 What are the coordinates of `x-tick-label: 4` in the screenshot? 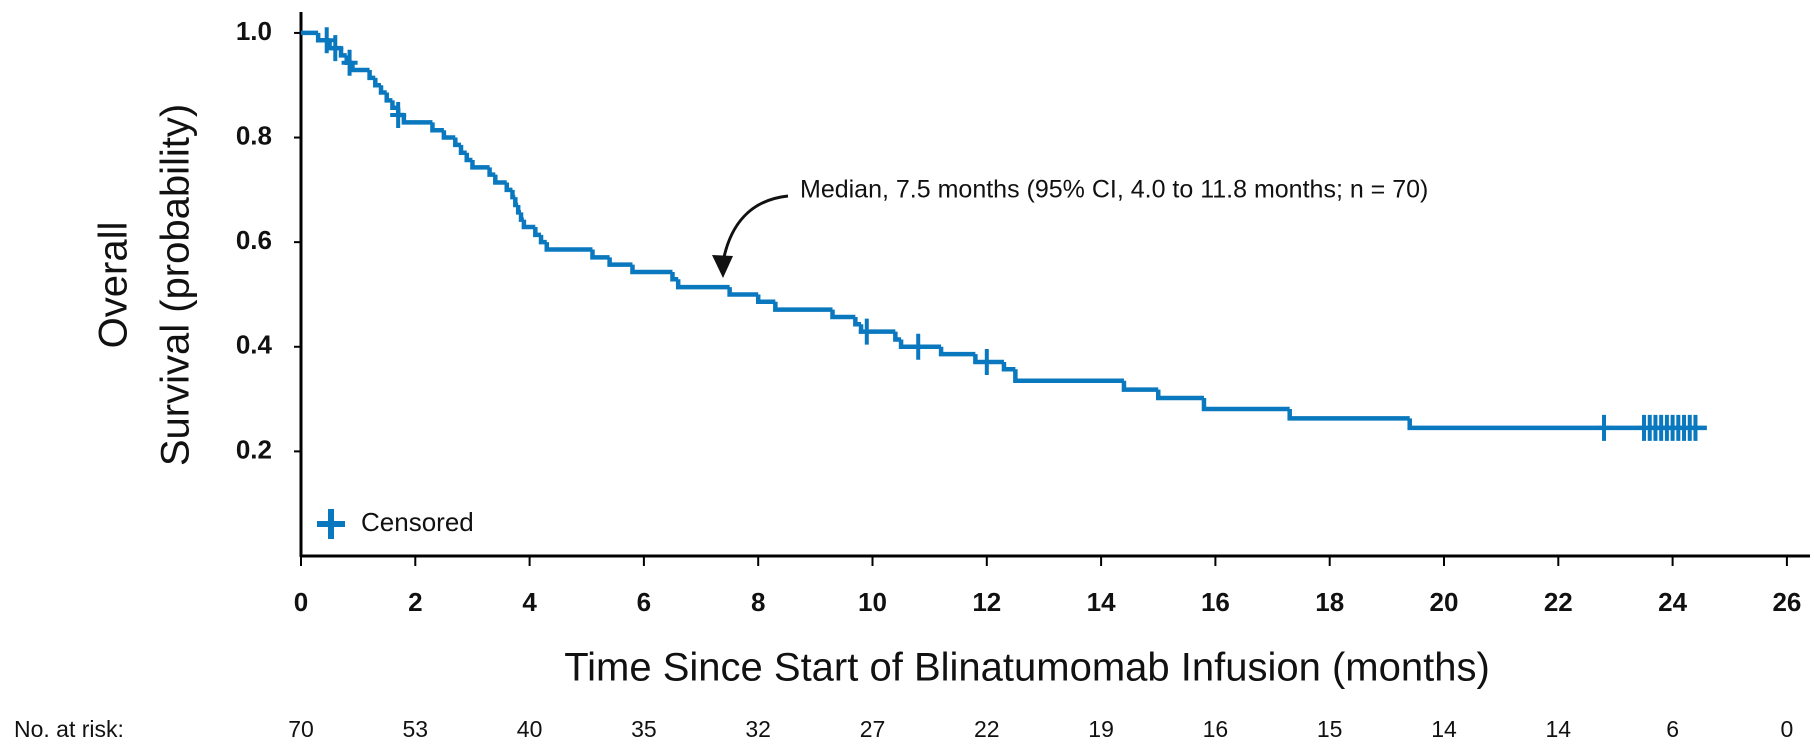 It's located at (529, 602).